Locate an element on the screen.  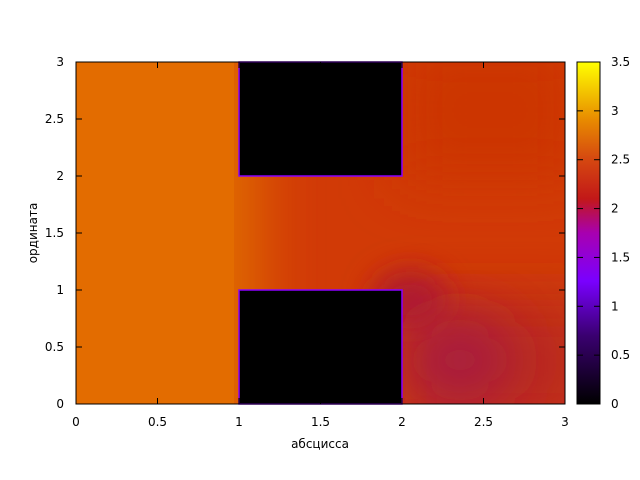
x-tick-label: 0 is located at coordinates (76, 422).